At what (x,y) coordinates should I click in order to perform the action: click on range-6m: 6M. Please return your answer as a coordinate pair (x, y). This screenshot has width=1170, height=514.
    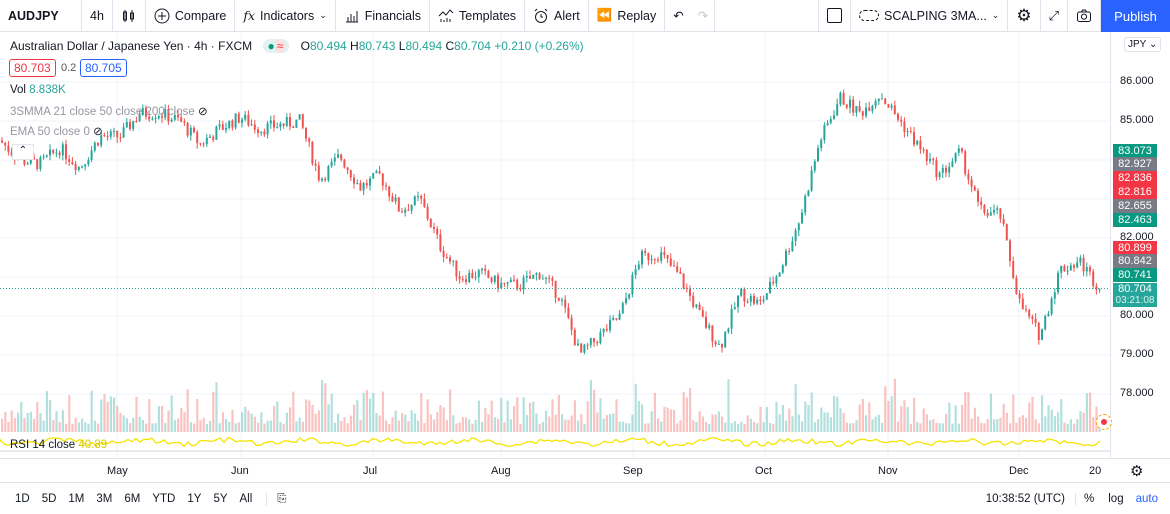
    Looking at the image, I should click on (132, 499).